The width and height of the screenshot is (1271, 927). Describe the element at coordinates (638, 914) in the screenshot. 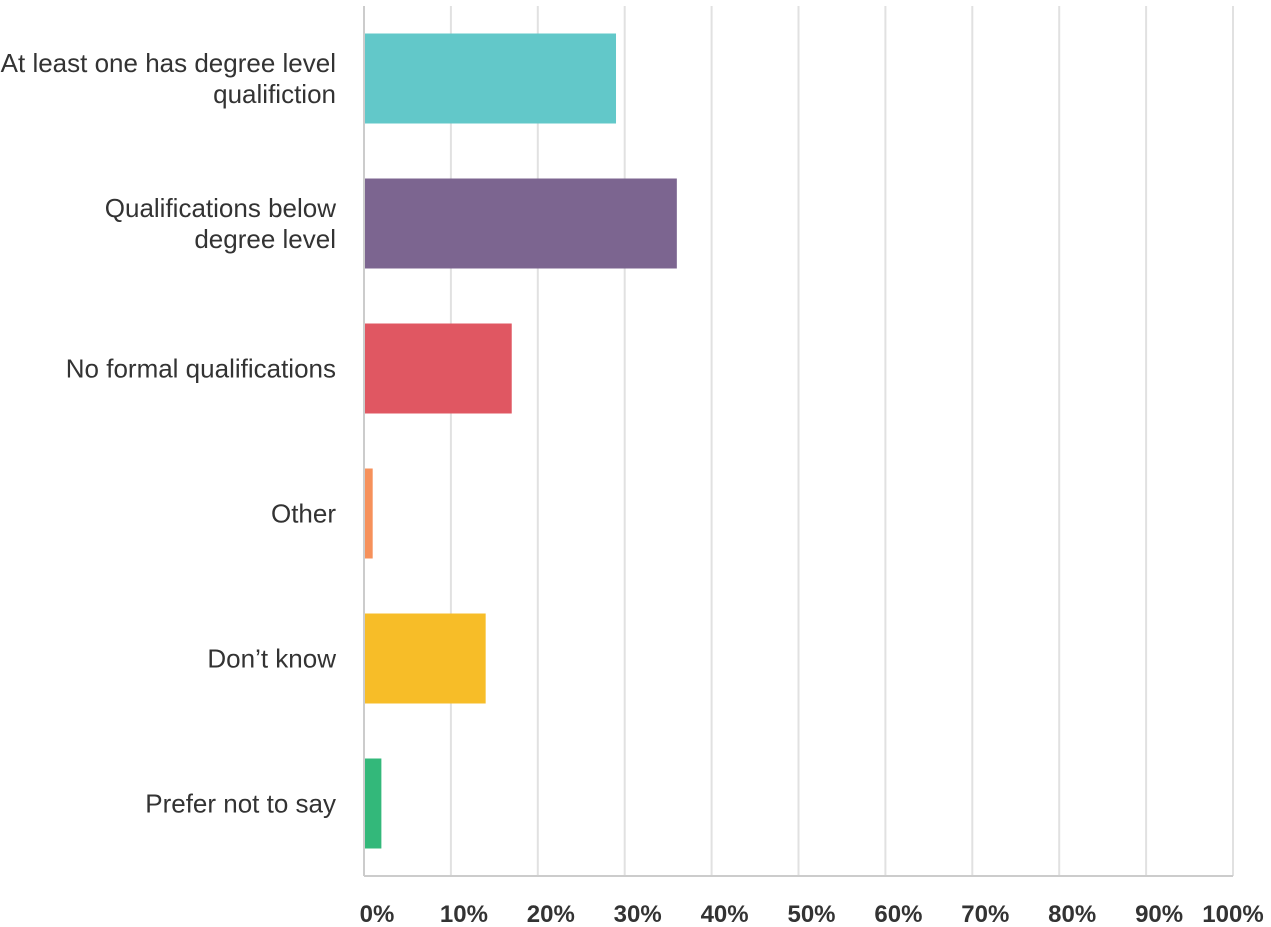

I see `x-tick-label: 30%` at that location.